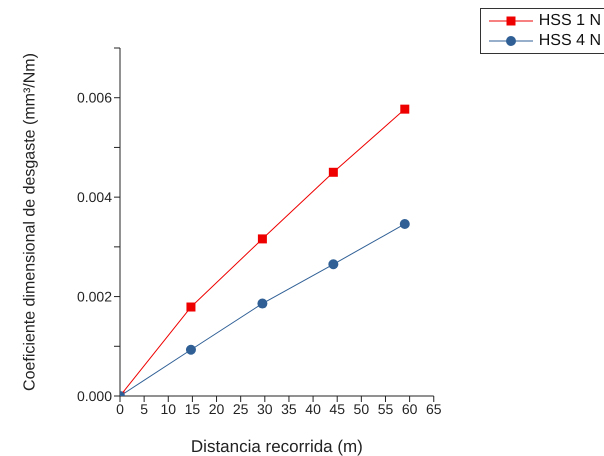 Image resolution: width=604 pixels, height=456 pixels. What do you see at coordinates (168, 408) in the screenshot?
I see `x-tick-label: 10` at bounding box center [168, 408].